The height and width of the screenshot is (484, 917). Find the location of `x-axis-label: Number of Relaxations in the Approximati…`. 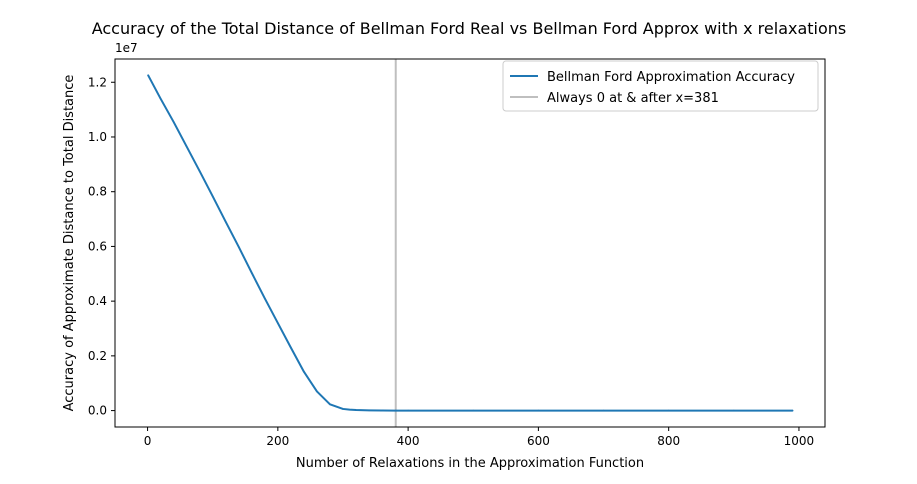

x-axis-label: Number of Relaxations in the Approximati… is located at coordinates (470, 463).